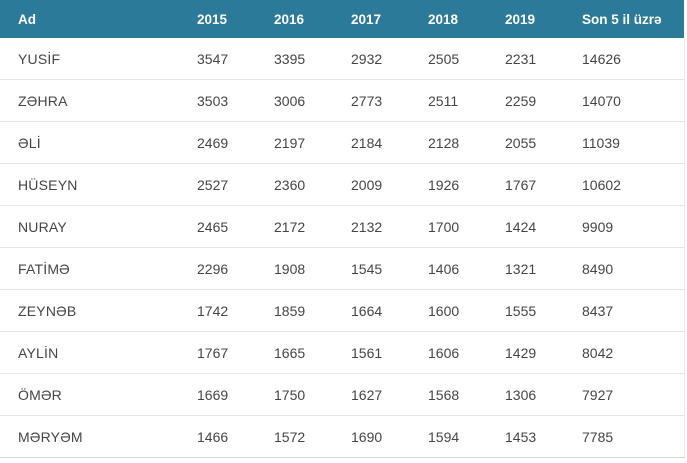  What do you see at coordinates (624, 19) in the screenshot?
I see `column-header-total: Son 5 il üzrə` at bounding box center [624, 19].